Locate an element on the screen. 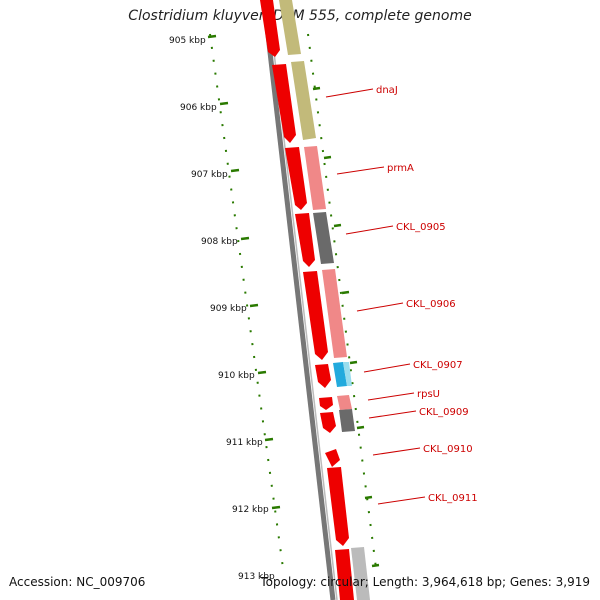  gene-label-rpsu: rpsU is located at coordinates (428, 394).